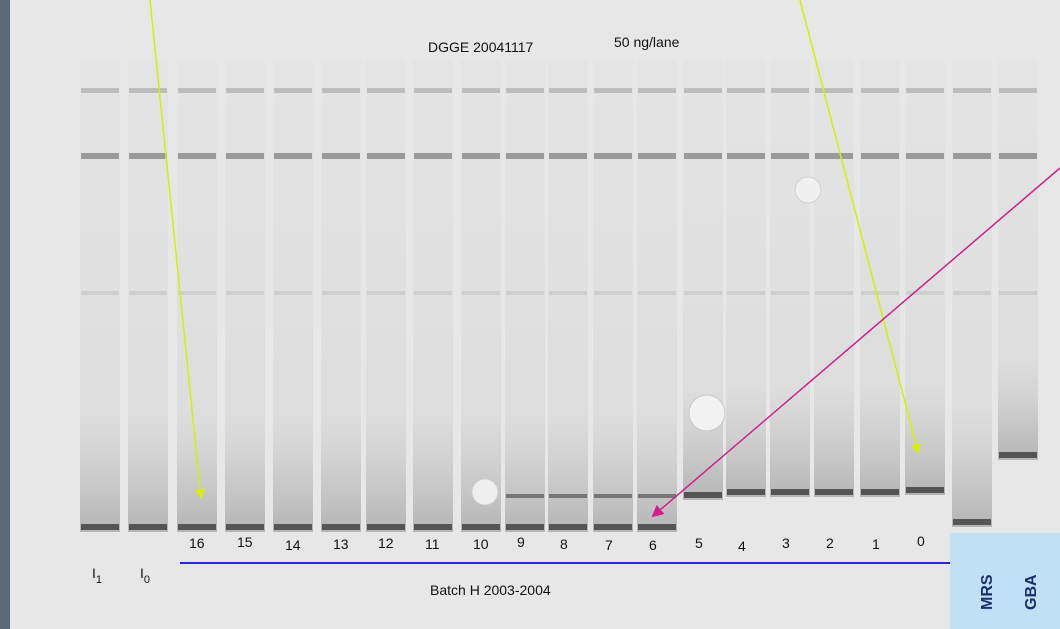 This screenshot has width=1060, height=629. I want to click on lane-label-base: 10, so click(481, 544).